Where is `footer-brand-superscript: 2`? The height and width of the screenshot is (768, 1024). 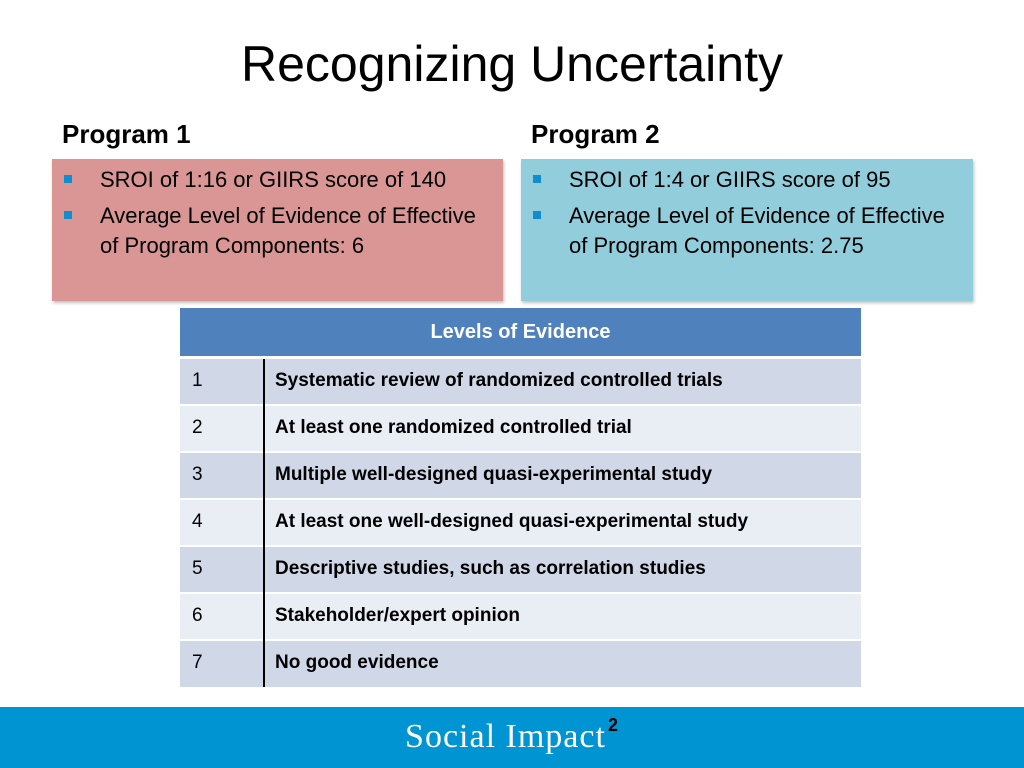
footer-brand-superscript: 2 is located at coordinates (613, 725).